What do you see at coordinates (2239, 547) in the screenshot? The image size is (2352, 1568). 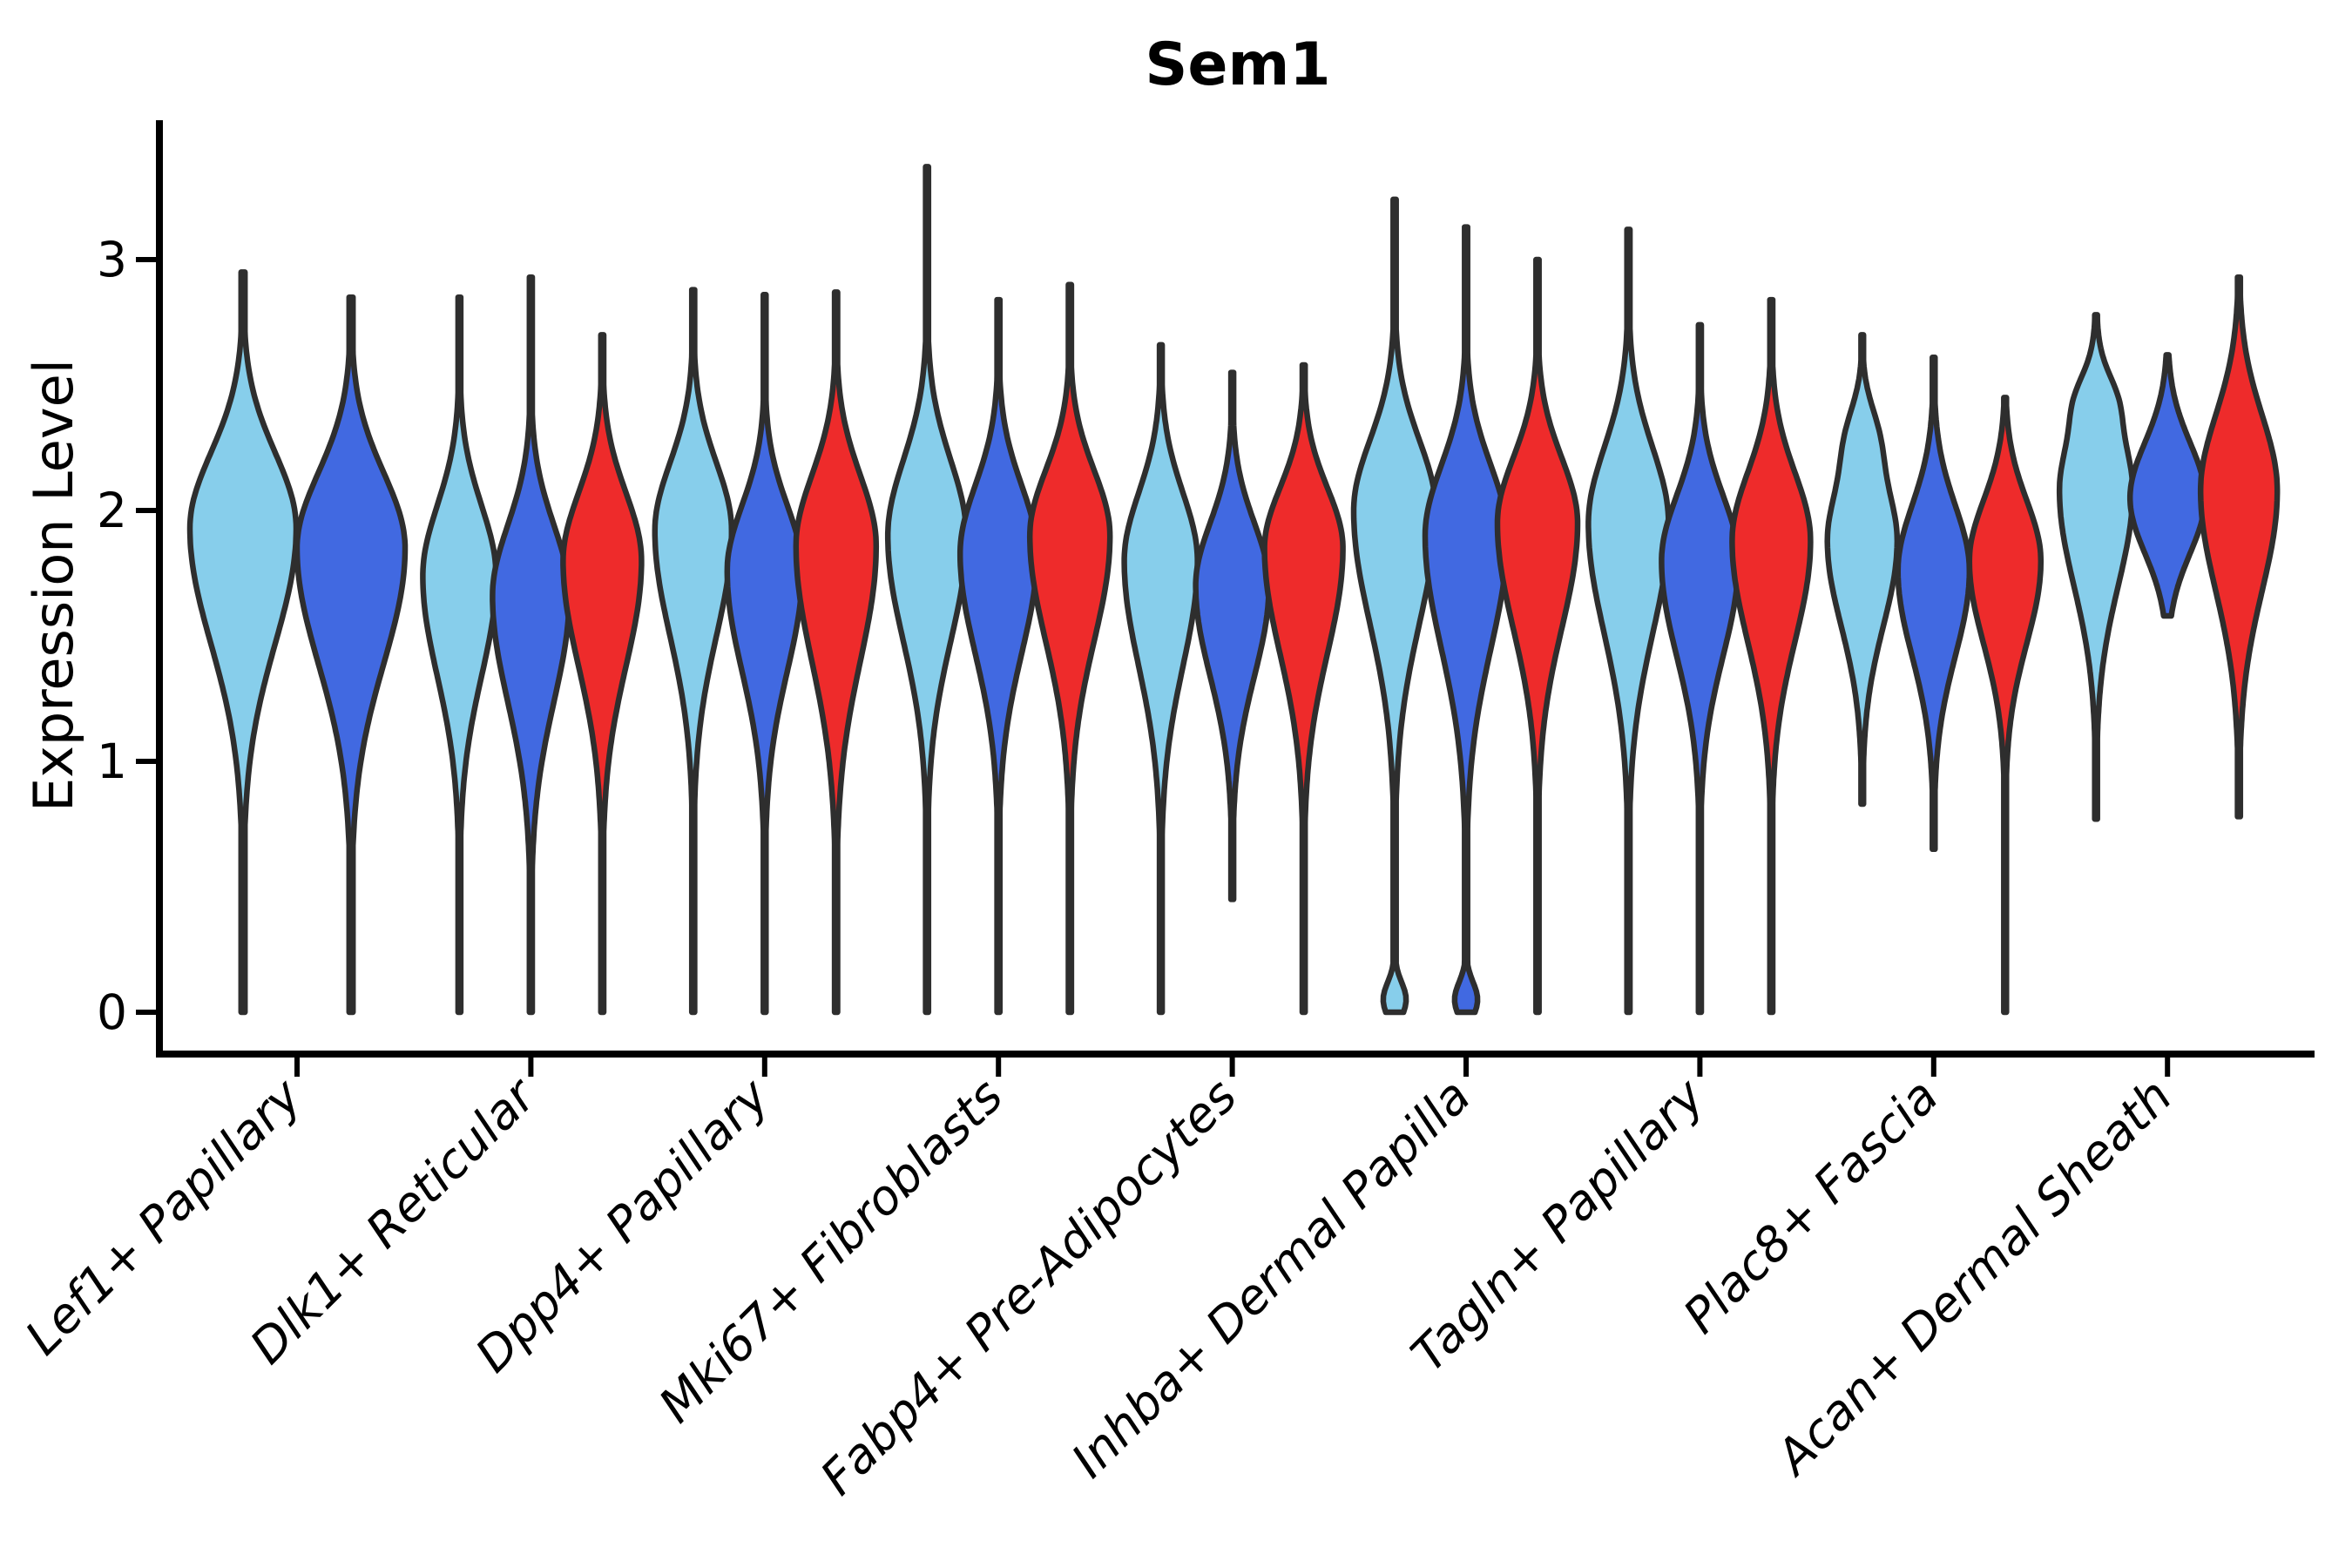 I see `violin-acan-dermal-sheath-red` at bounding box center [2239, 547].